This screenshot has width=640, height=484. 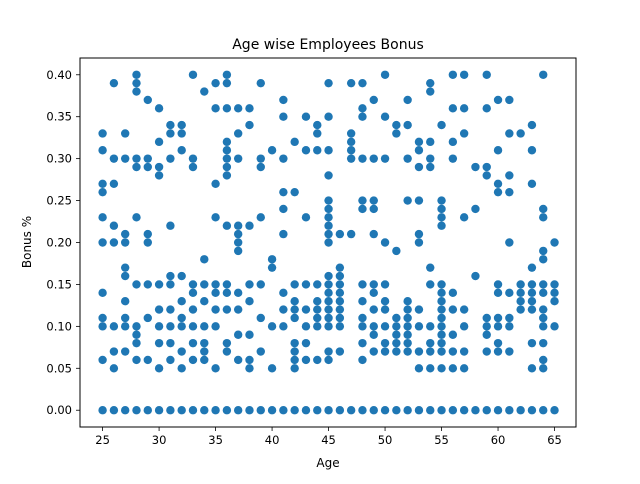 I want to click on chart-title: Age wise Employees Bonus, so click(x=328, y=45).